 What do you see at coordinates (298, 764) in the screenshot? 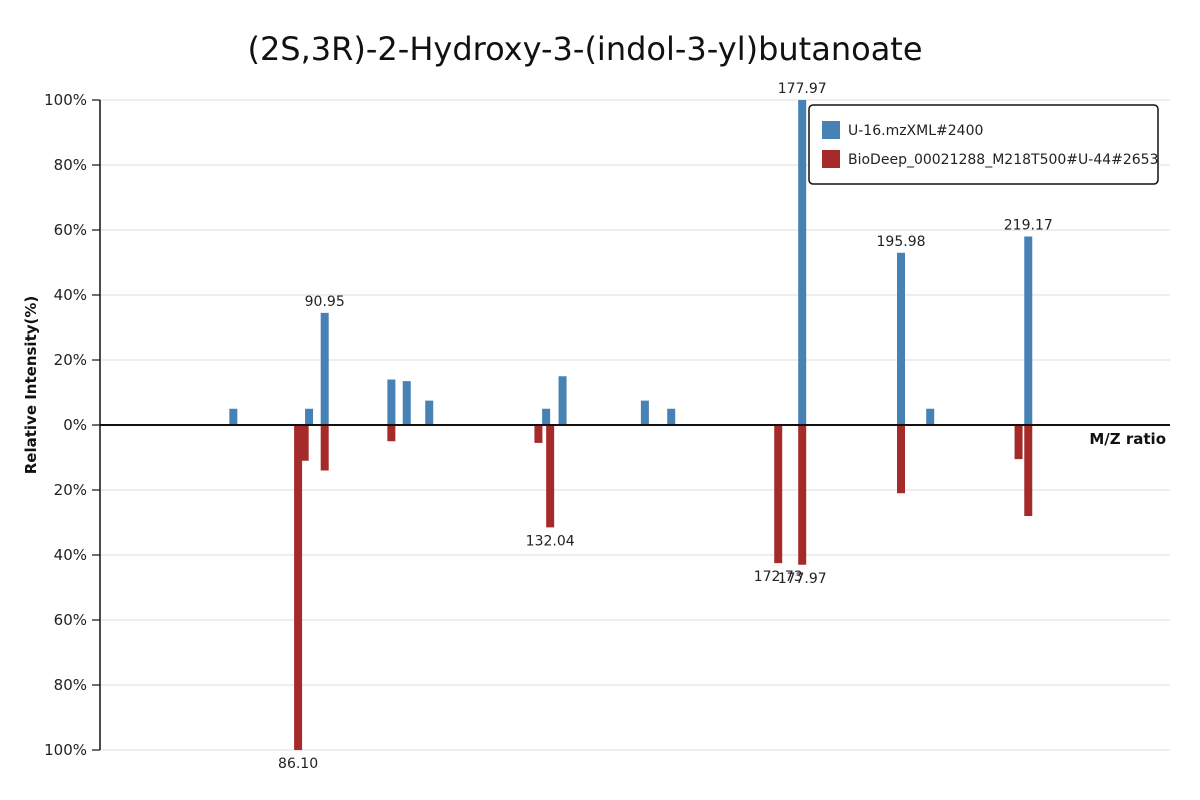
I see `reference-peak-label: 86.10` at bounding box center [298, 764].